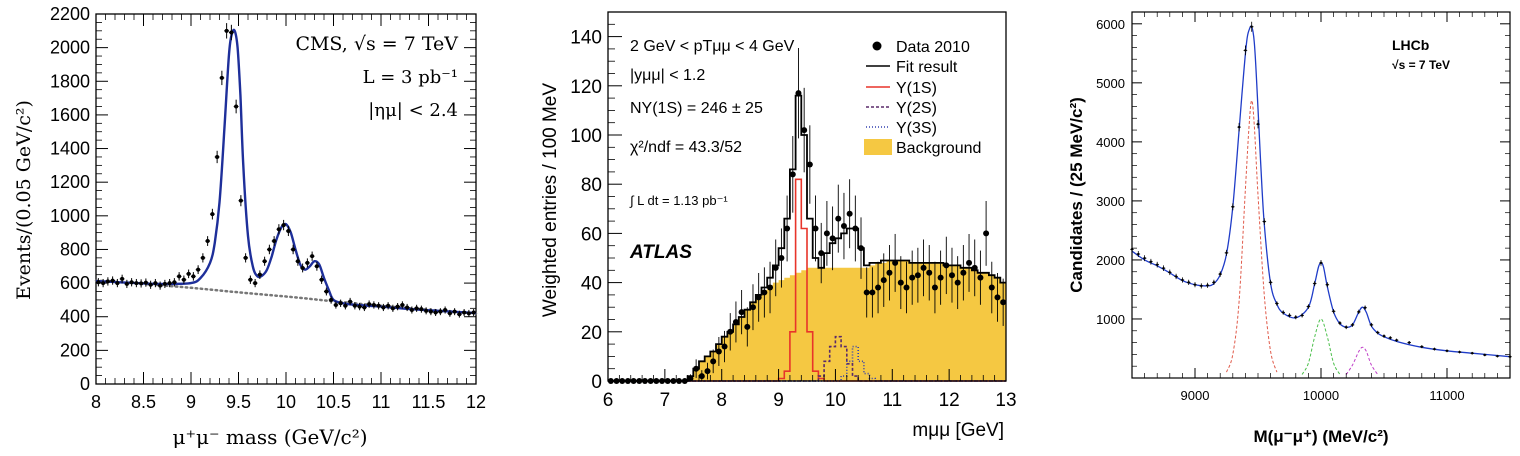  Describe the element at coordinates (96, 402) in the screenshot. I see `cms-xtick-label: 8` at that location.